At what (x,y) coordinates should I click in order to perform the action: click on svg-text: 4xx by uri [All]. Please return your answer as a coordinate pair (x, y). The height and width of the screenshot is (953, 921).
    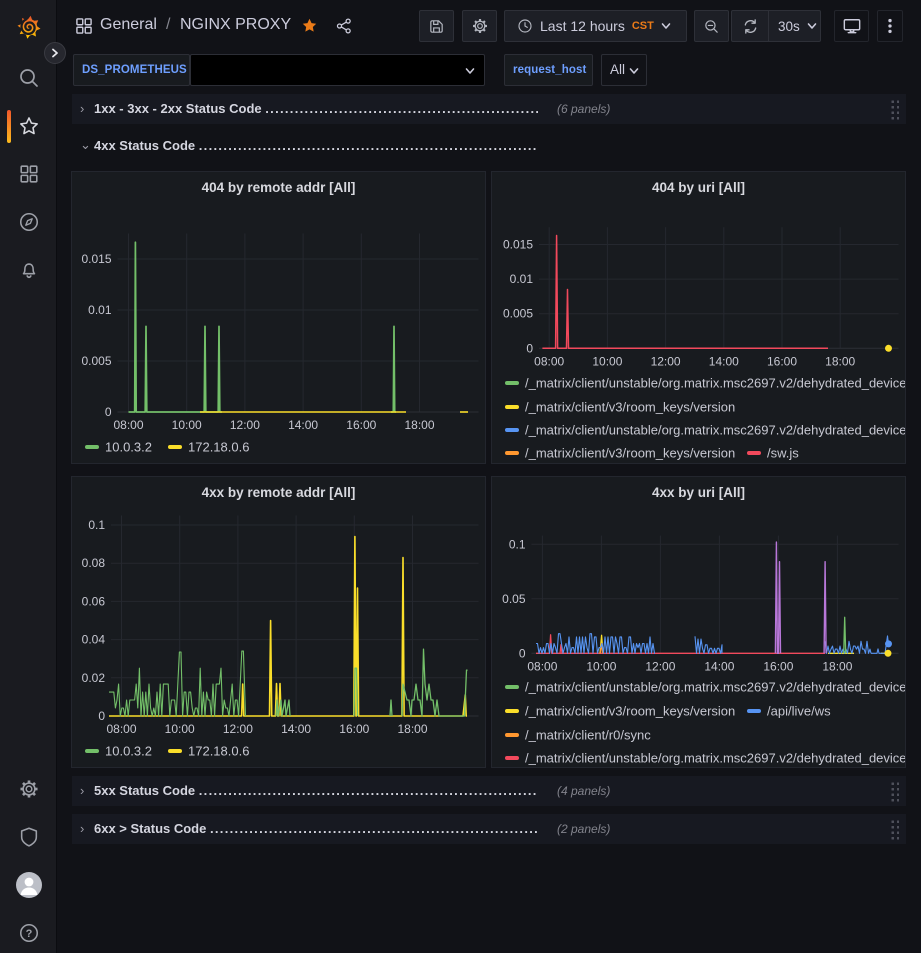
    Looking at the image, I should click on (698, 492).